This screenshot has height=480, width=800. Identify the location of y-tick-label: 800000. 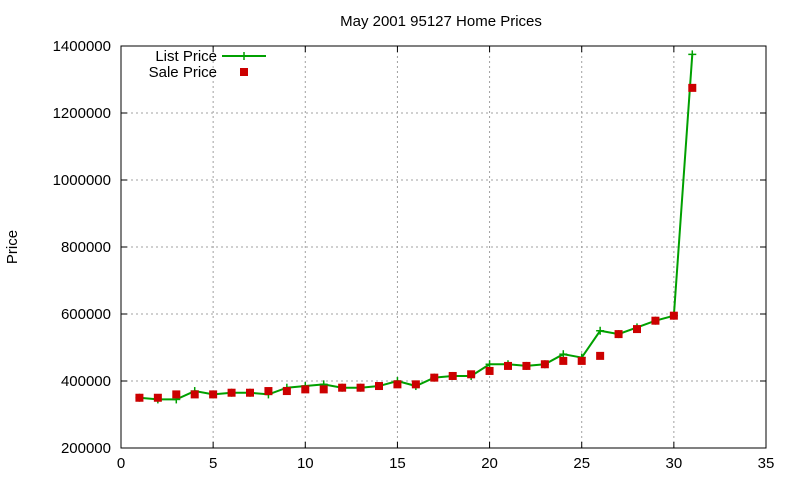
(86, 247).